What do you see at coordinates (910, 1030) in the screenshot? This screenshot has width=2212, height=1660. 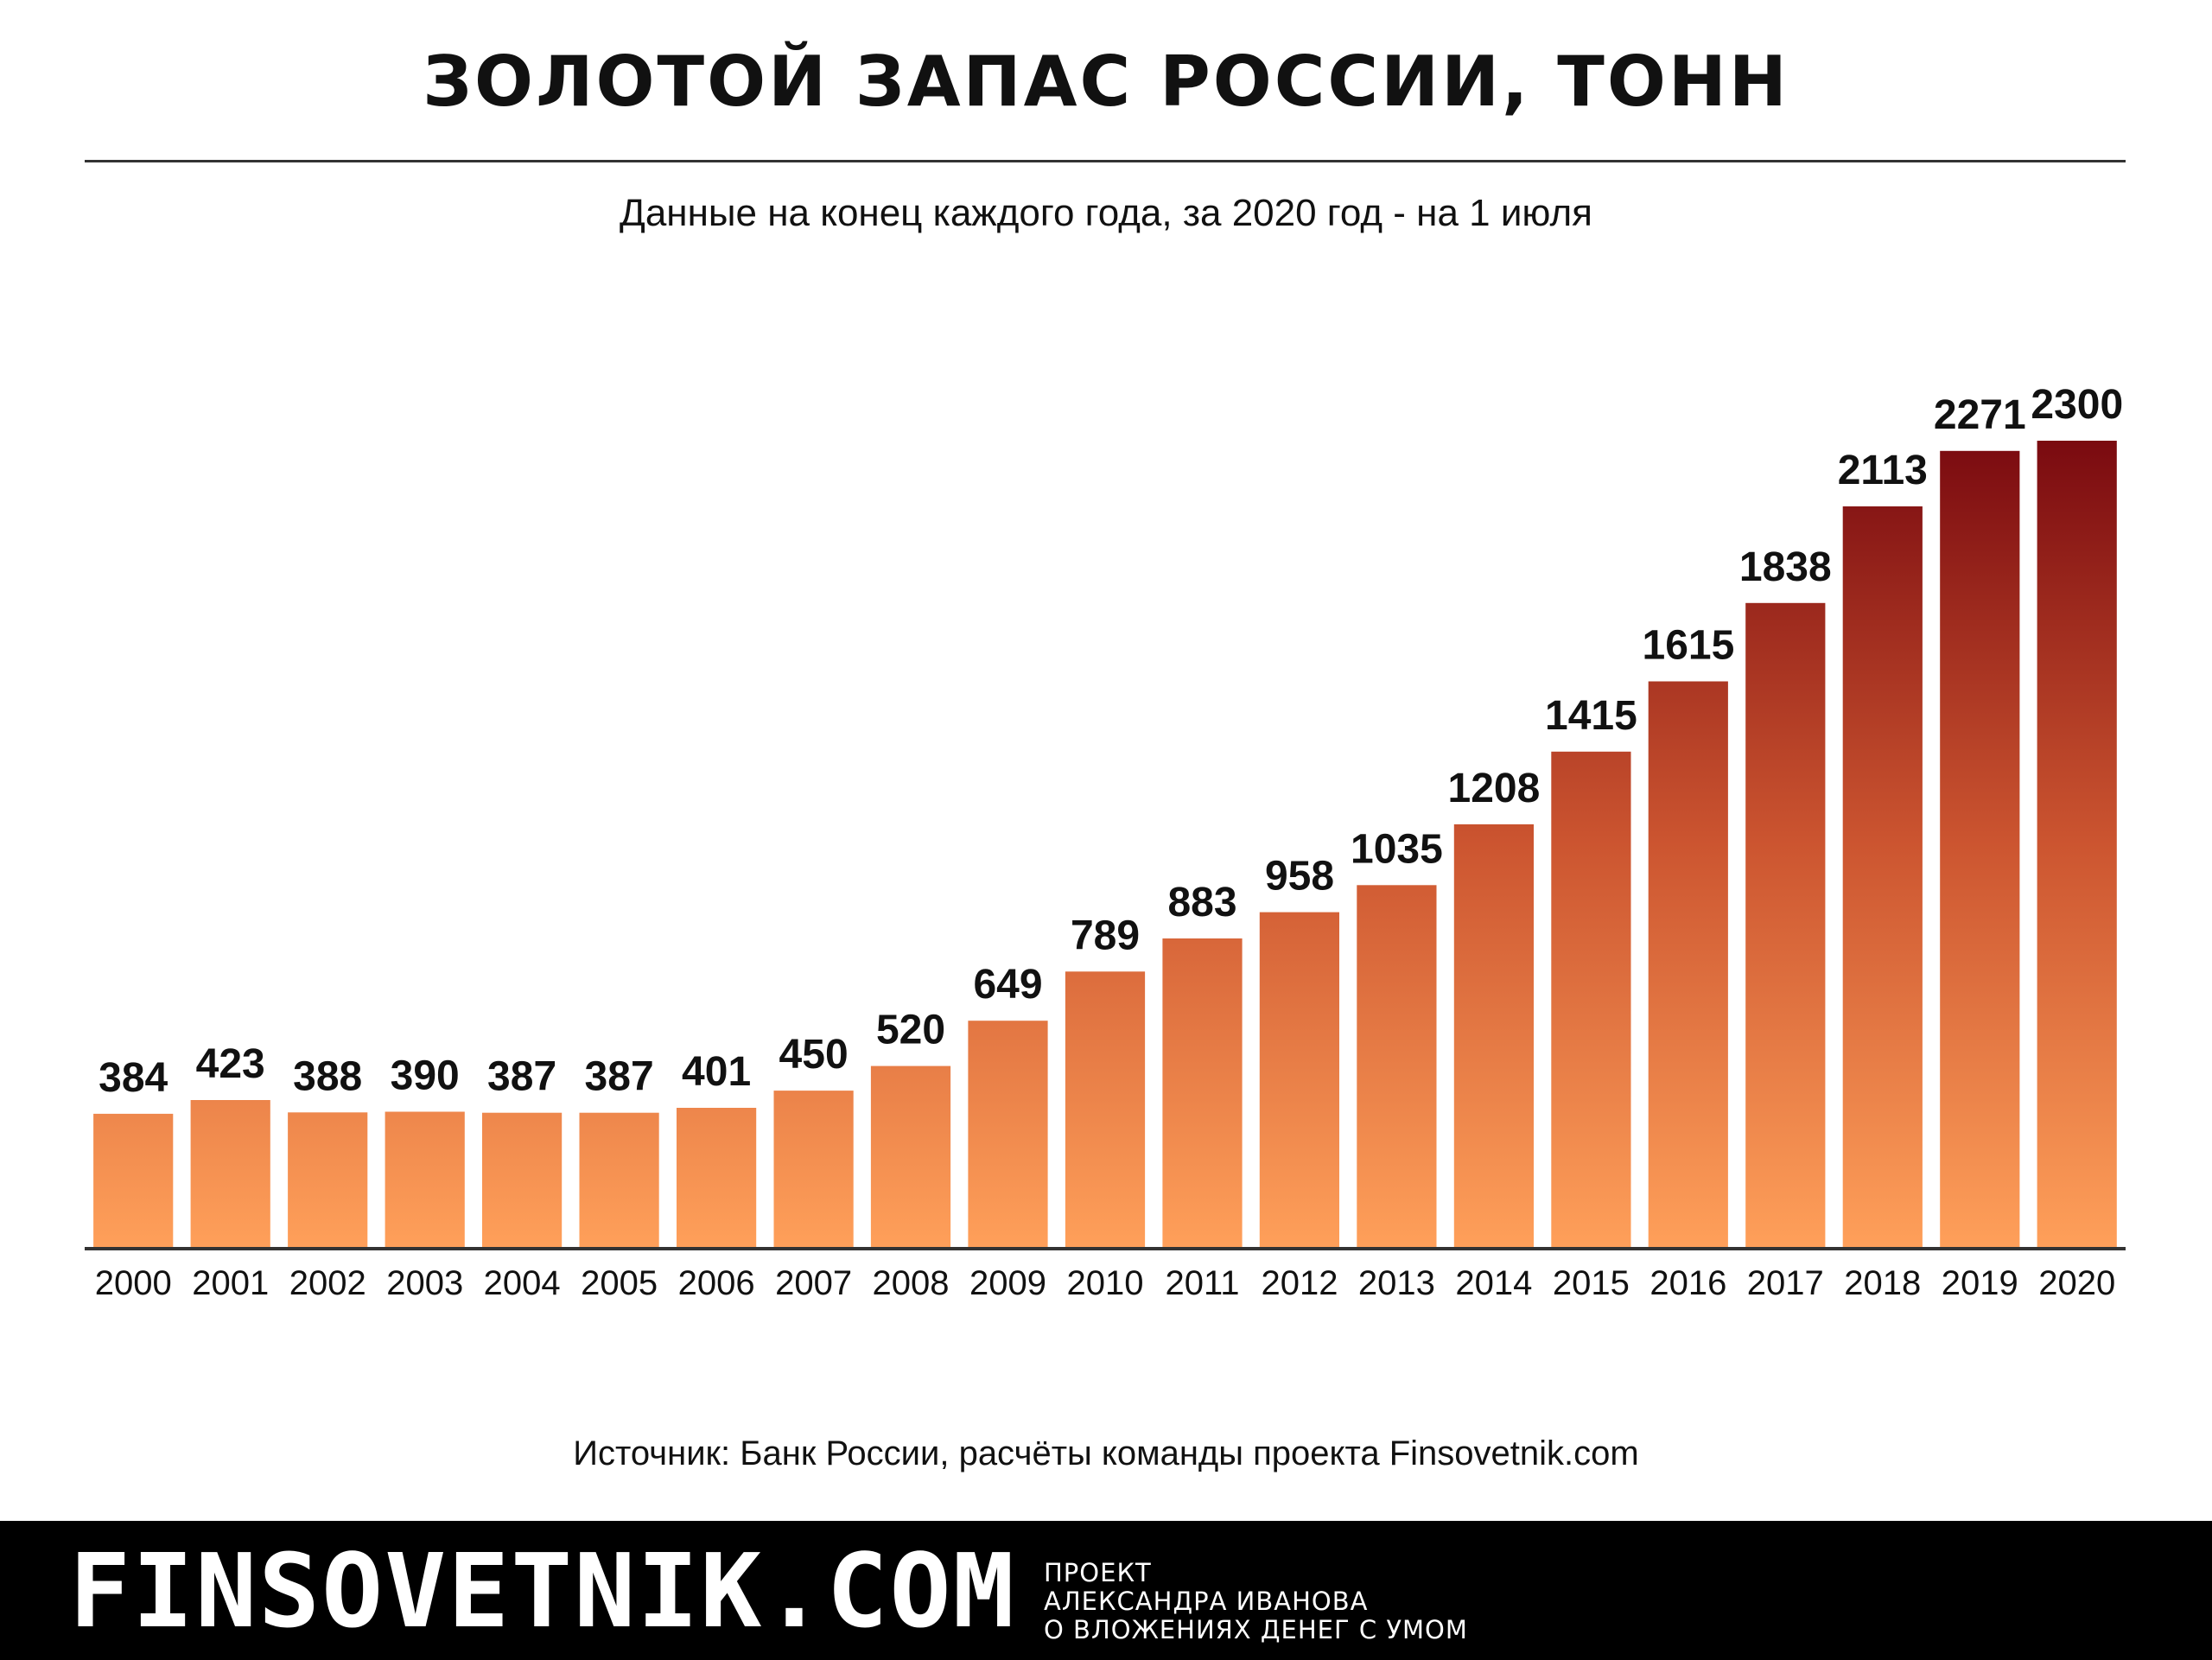 I see `value-label-2008: 520` at bounding box center [910, 1030].